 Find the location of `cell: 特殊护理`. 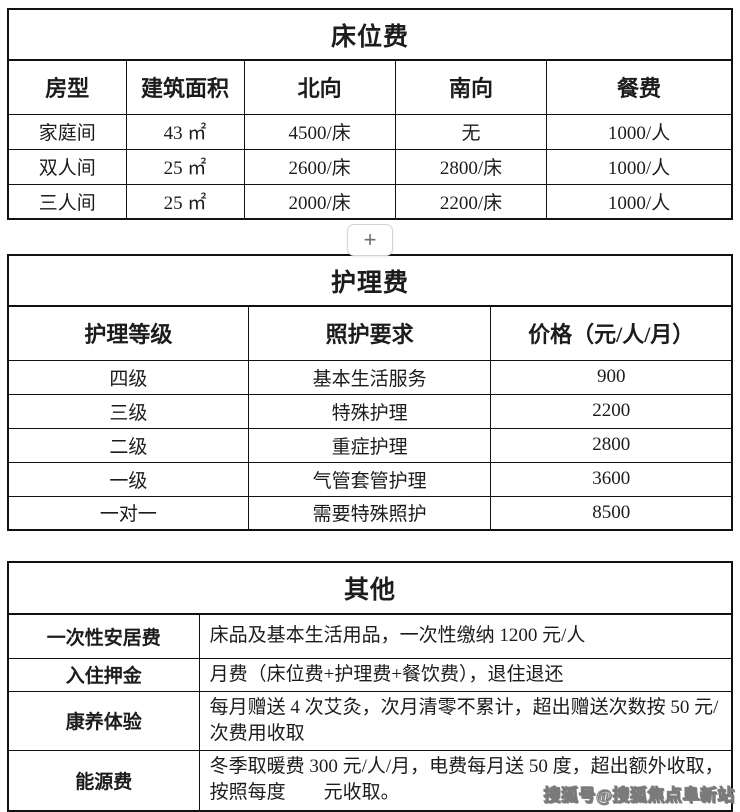

cell: 特殊护理 is located at coordinates (369, 411).